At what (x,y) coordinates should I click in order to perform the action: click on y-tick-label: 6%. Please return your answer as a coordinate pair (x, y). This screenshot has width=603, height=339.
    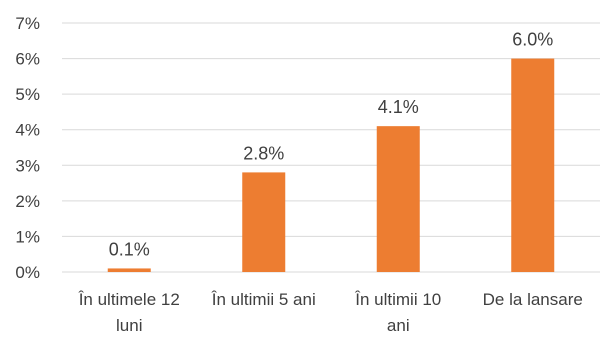
    Looking at the image, I should click on (27, 59).